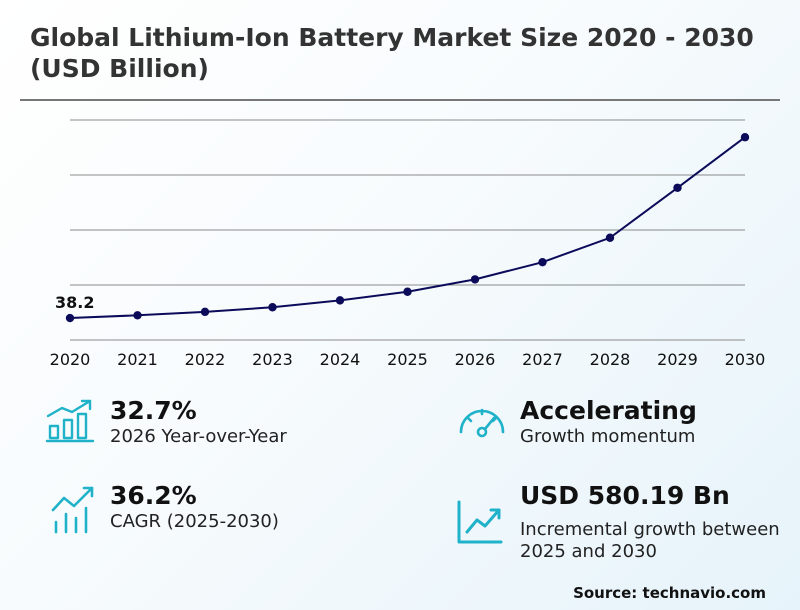  I want to click on stat-yoy-label: 2026 Year-over-Year, so click(198, 436).